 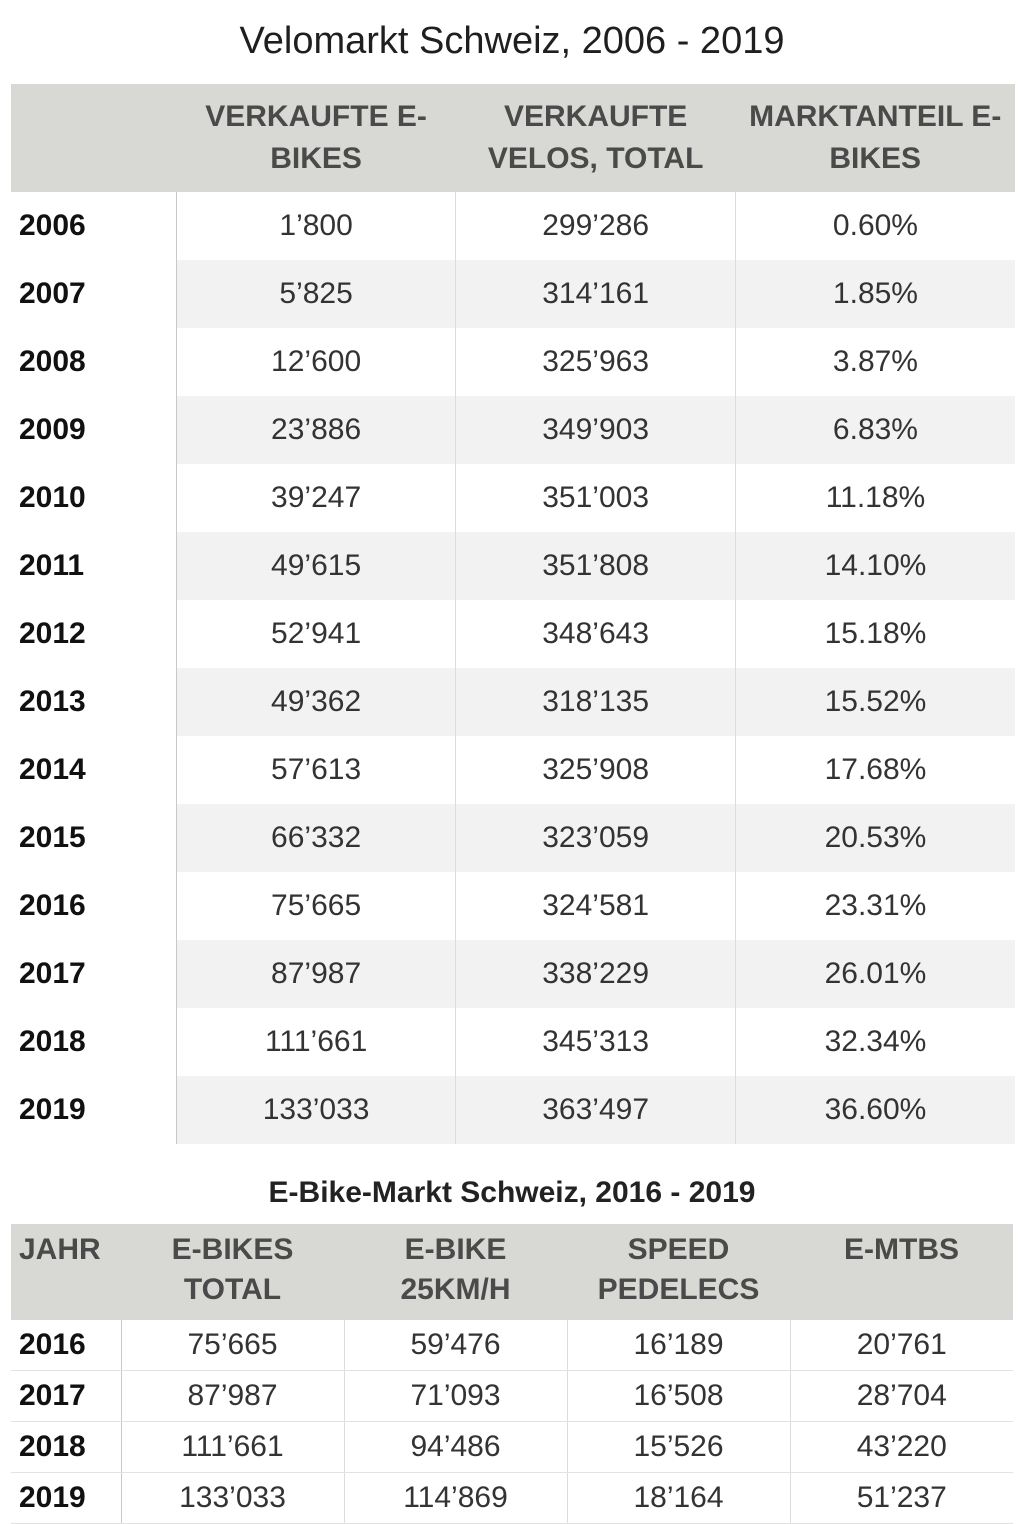 What do you see at coordinates (94, 226) in the screenshot?
I see `year-cell: 2006` at bounding box center [94, 226].